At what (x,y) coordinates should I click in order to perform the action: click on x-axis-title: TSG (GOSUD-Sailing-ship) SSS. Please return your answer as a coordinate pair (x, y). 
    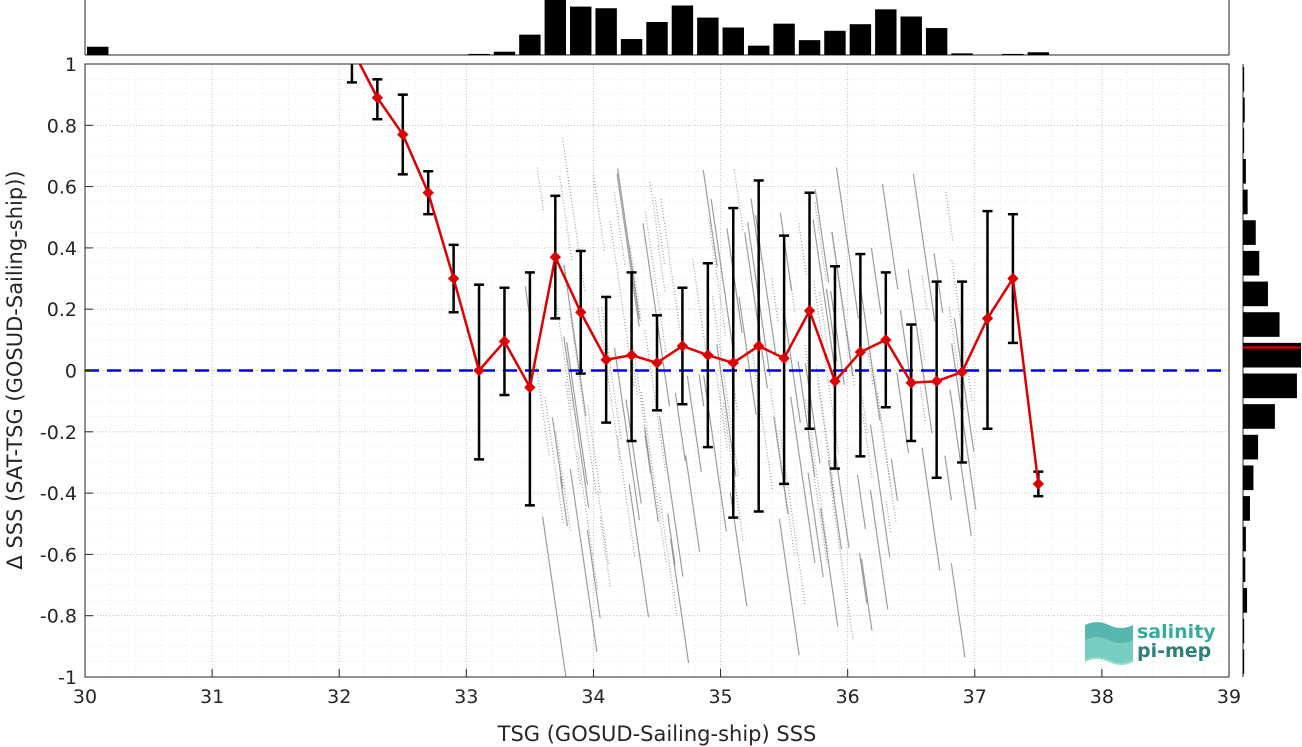
    Looking at the image, I should click on (657, 734).